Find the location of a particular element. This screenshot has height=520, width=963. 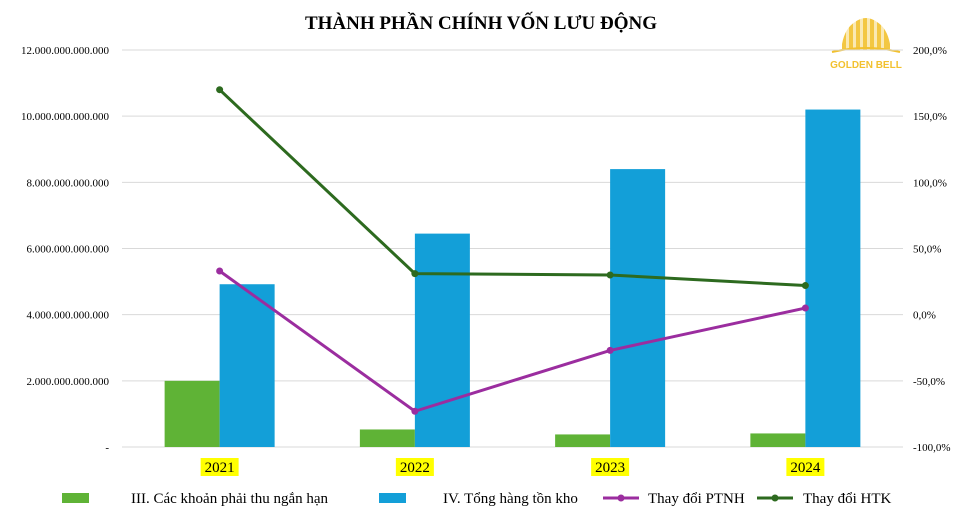

category-label: 2022 is located at coordinates (415, 468).